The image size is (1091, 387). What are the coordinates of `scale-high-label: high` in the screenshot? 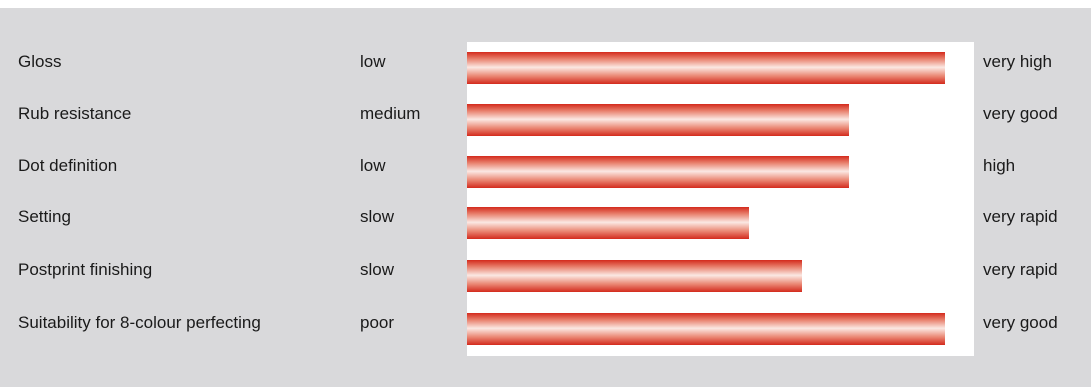 It's located at (999, 165).